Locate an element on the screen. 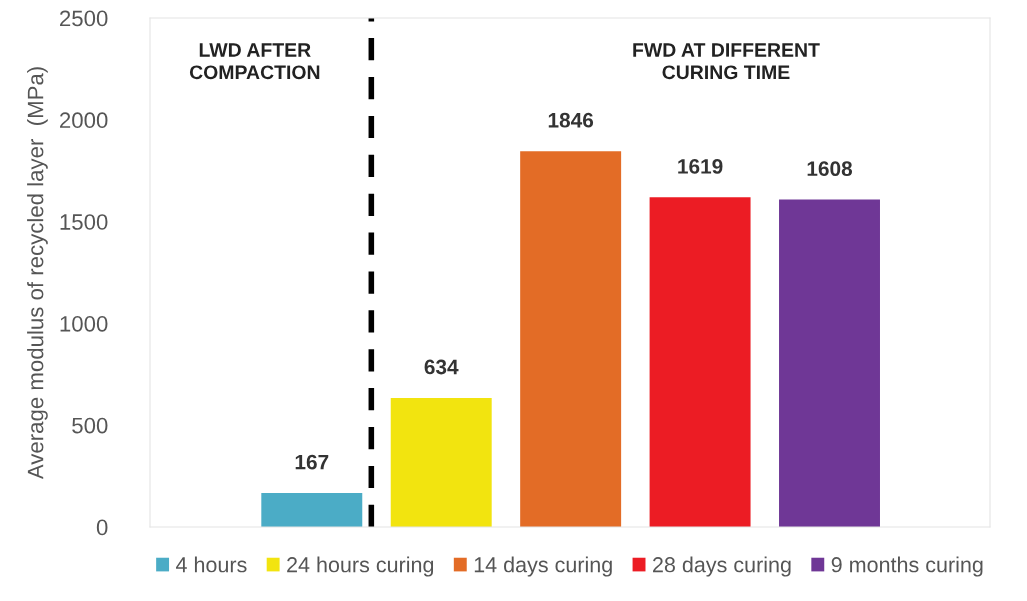  data-label: 1619 is located at coordinates (700, 166).